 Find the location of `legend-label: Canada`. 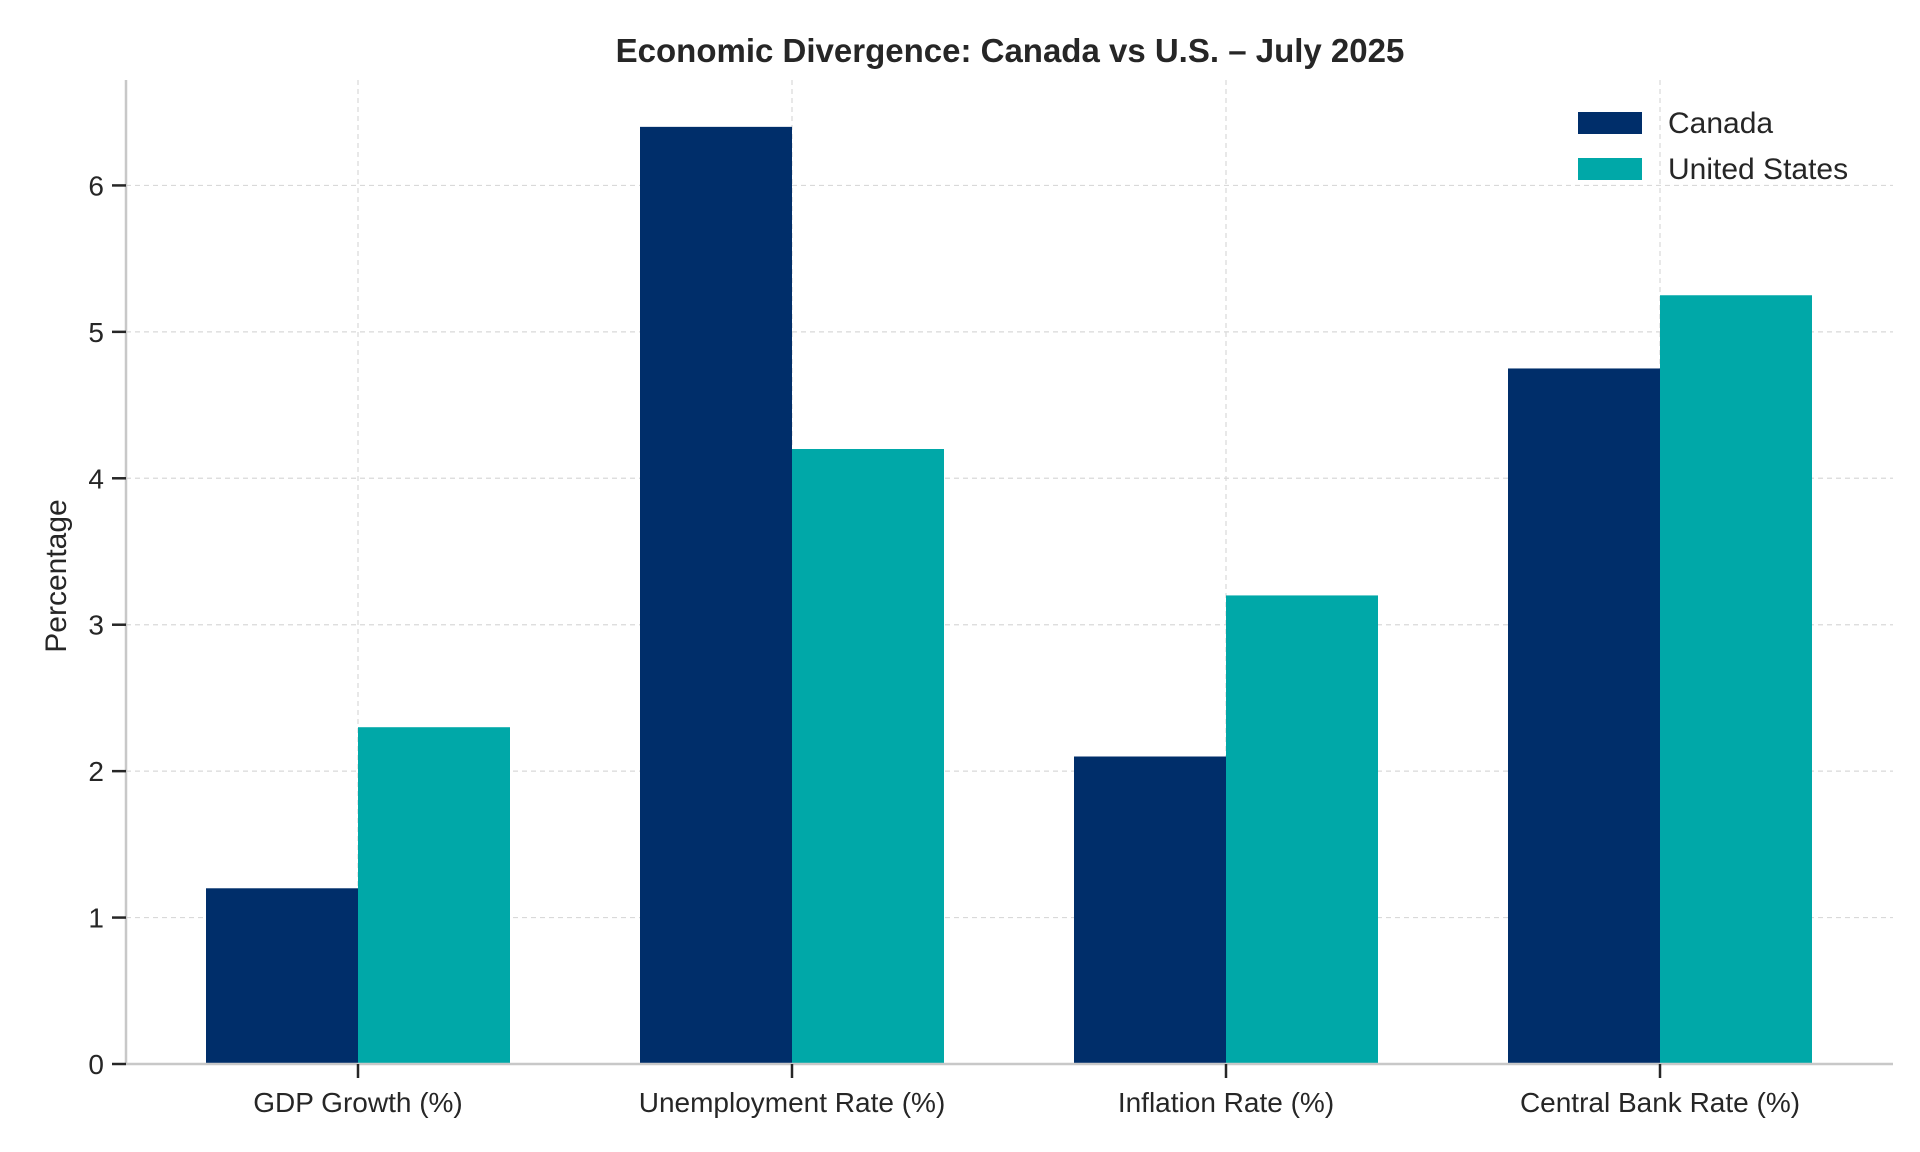

legend-label: Canada is located at coordinates (1720, 123).